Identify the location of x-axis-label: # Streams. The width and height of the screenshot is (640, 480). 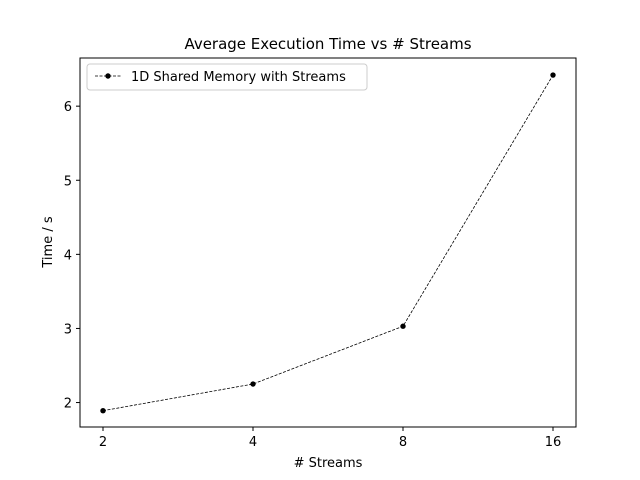
(328, 463).